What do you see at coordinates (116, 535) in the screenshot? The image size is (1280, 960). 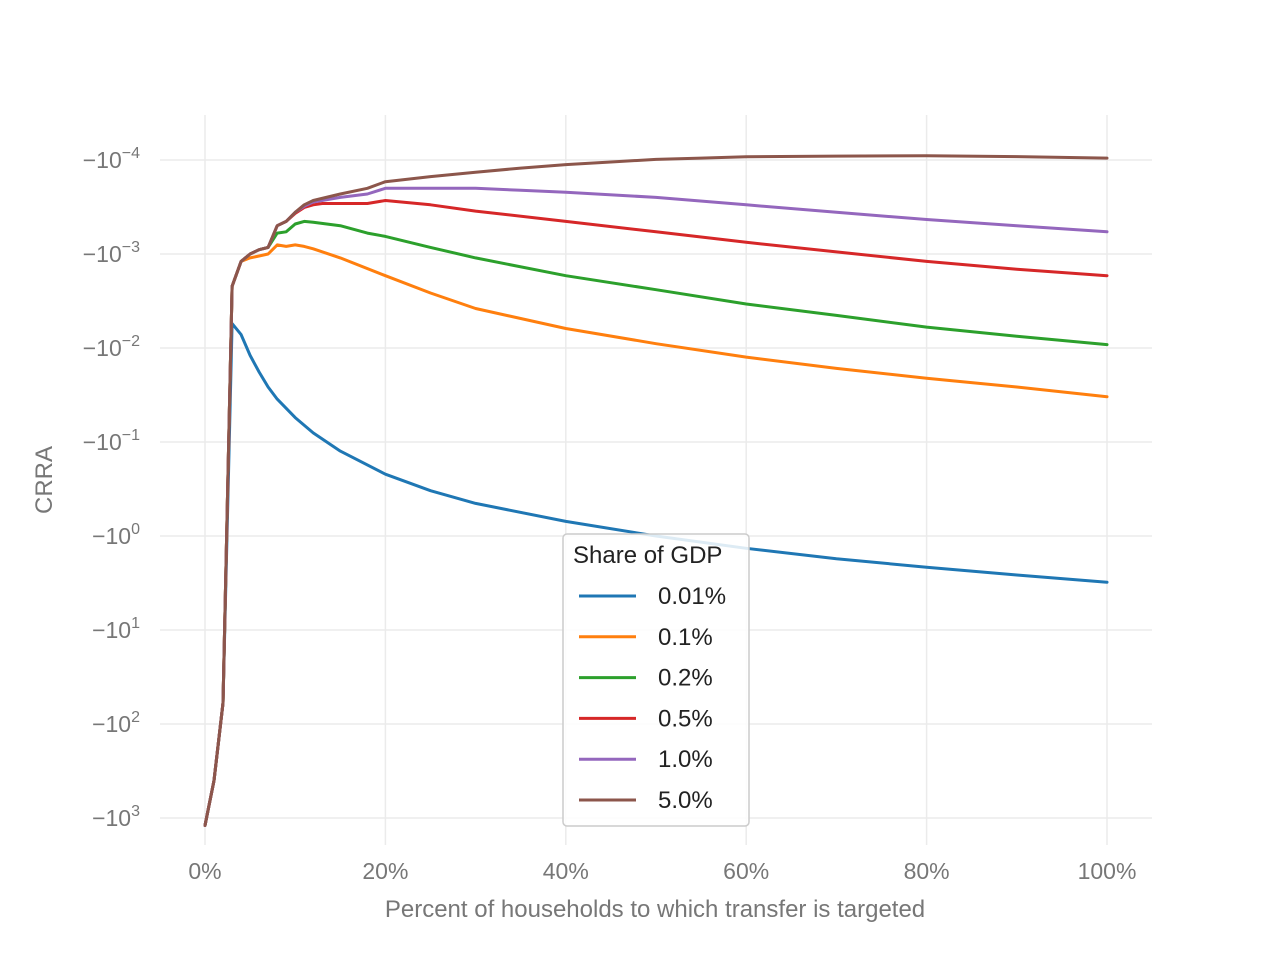 I see `y-tick-label: −100` at bounding box center [116, 535].